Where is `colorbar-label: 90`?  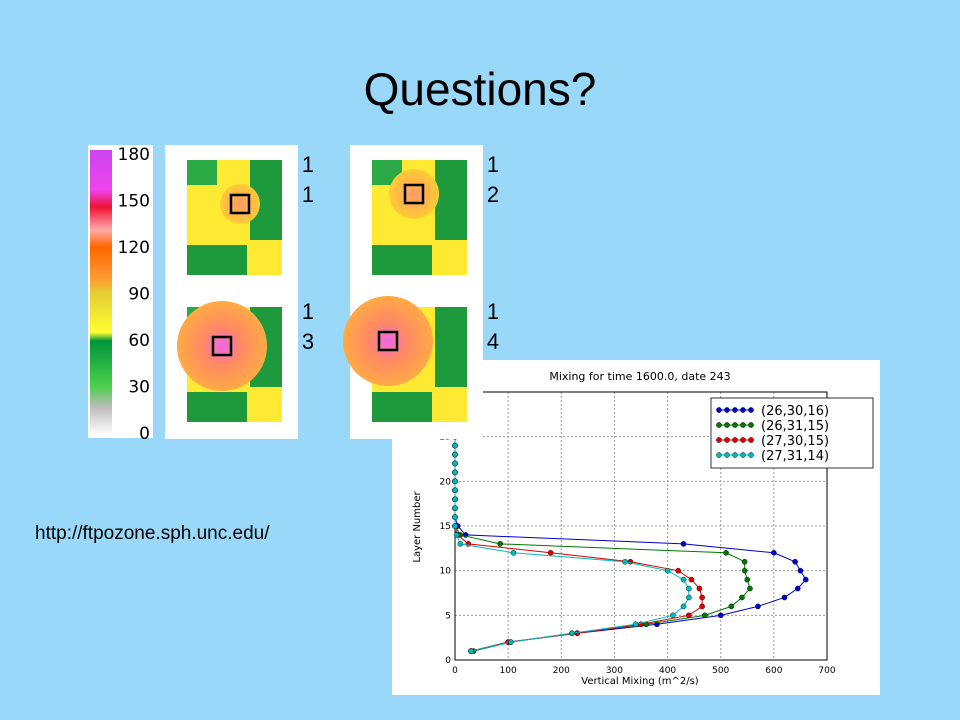 colorbar-label: 90 is located at coordinates (139, 295).